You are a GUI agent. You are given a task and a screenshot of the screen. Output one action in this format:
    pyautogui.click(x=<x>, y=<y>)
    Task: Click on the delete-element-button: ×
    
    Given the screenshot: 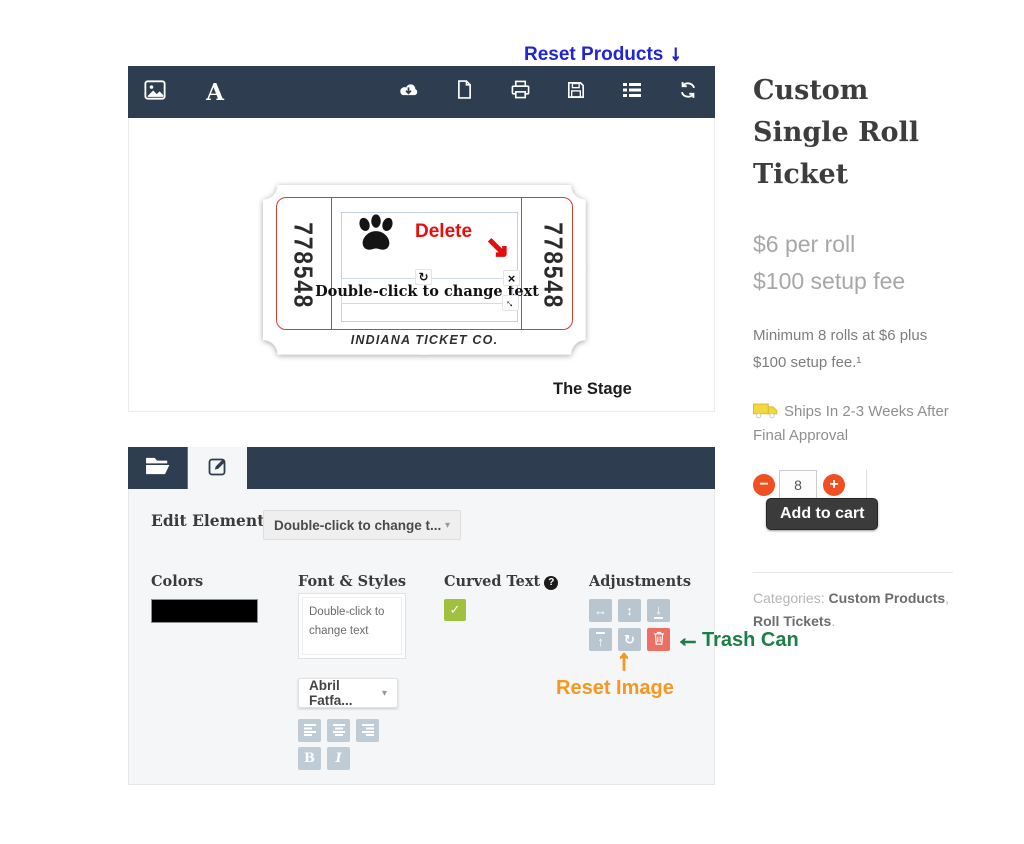 What is the action you would take?
    pyautogui.click(x=511, y=278)
    